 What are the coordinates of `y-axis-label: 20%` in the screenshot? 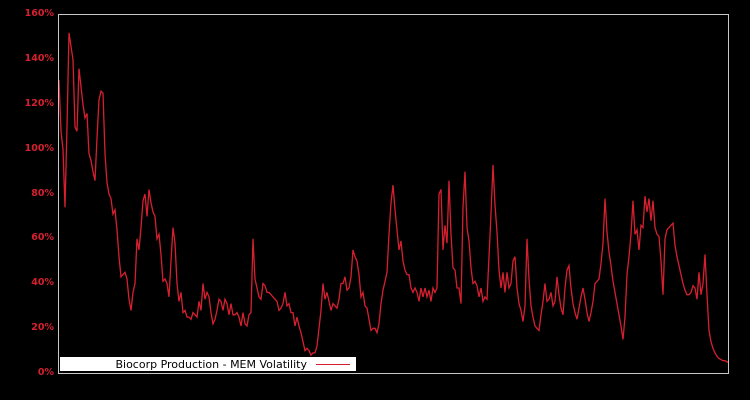 It's located at (42, 328).